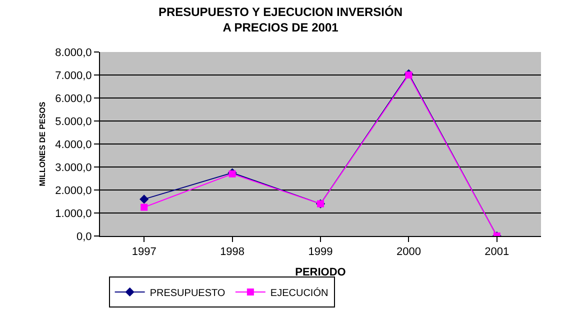 This screenshot has width=561, height=320. What do you see at coordinates (73, 122) in the screenshot?
I see `y-tick-label: 5.000,0` at bounding box center [73, 122].